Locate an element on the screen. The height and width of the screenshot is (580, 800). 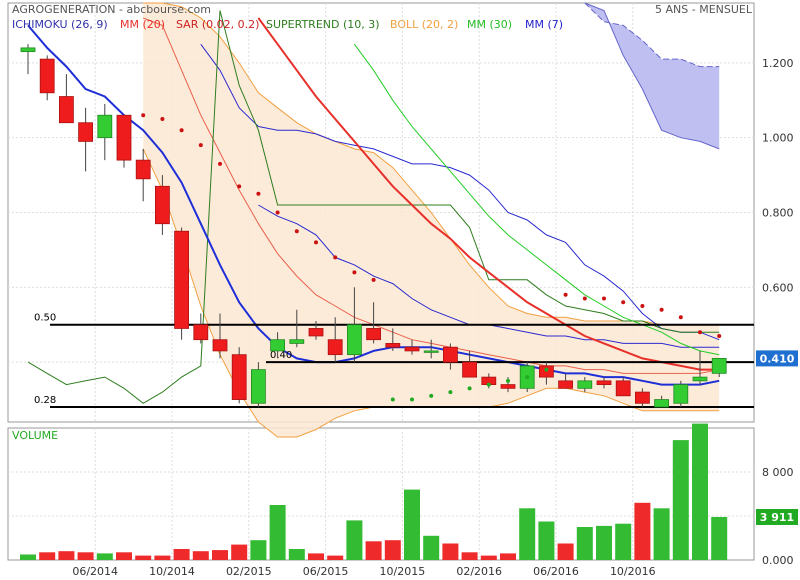
x-tick-label: 06/2014 is located at coordinates (95, 571).